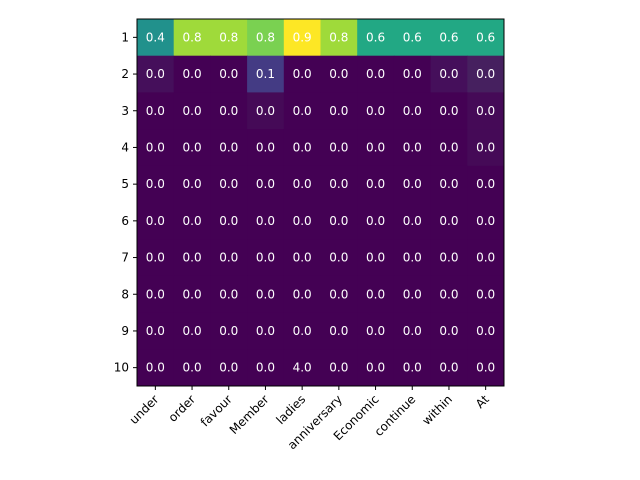 The width and height of the screenshot is (640, 480). I want to click on y-tick-label: 3, so click(125, 111).